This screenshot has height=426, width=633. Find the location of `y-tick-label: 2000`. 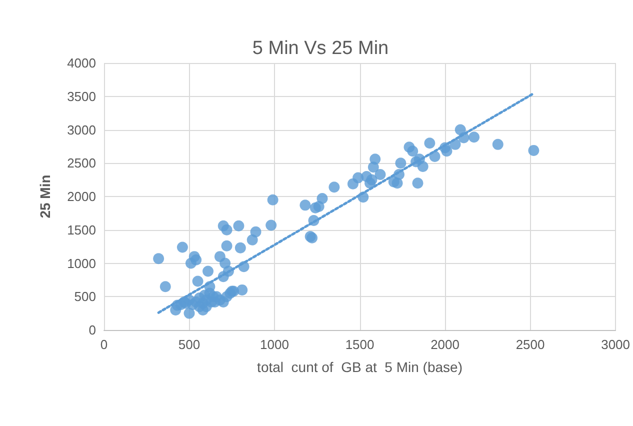

y-tick-label: 2000 is located at coordinates (81, 196).